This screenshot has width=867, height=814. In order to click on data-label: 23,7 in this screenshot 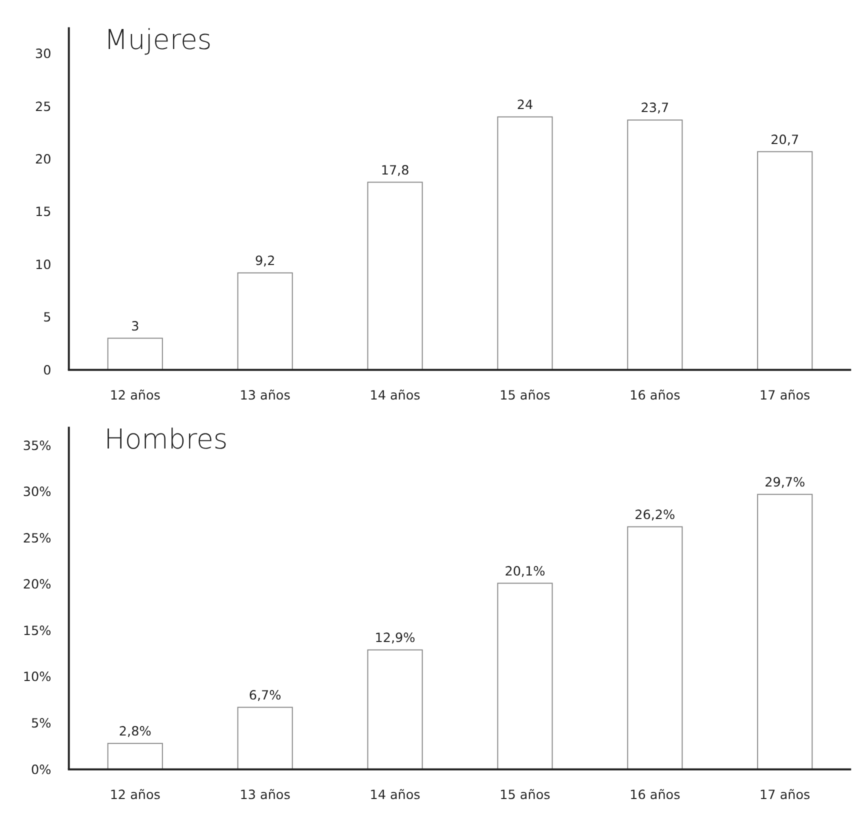, I will do `click(655, 108)`.